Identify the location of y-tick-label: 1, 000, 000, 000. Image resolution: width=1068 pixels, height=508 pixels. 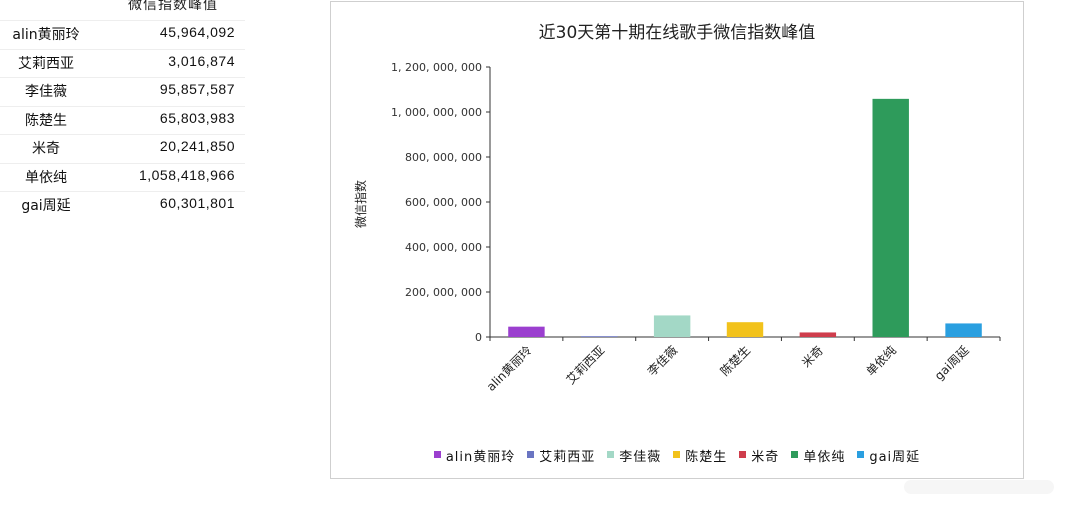
(436, 112).